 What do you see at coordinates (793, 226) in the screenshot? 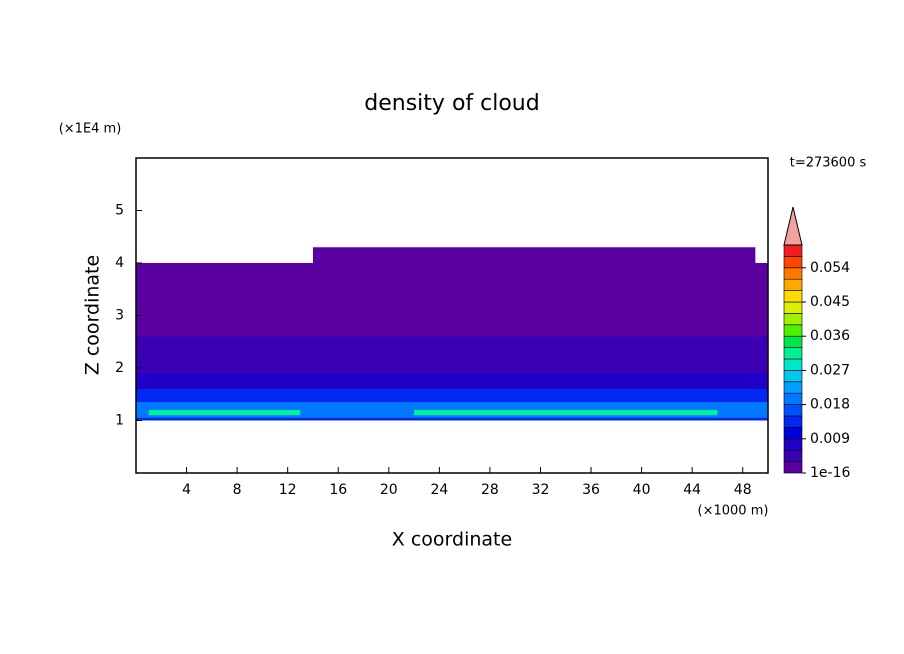
I see `colorbar-over` at bounding box center [793, 226].